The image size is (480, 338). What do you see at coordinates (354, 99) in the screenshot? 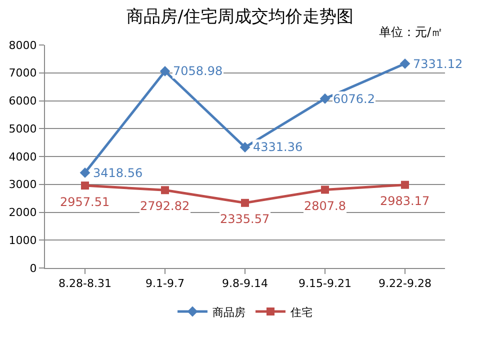
I see `data-label: 6076.2` at bounding box center [354, 99].